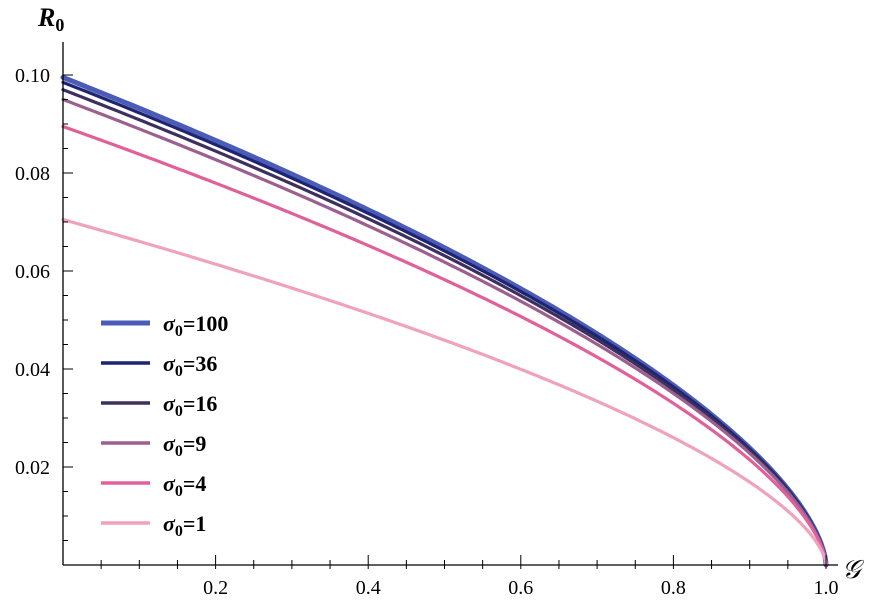  I want to click on y-tick-label: 0.02, so click(32, 468).